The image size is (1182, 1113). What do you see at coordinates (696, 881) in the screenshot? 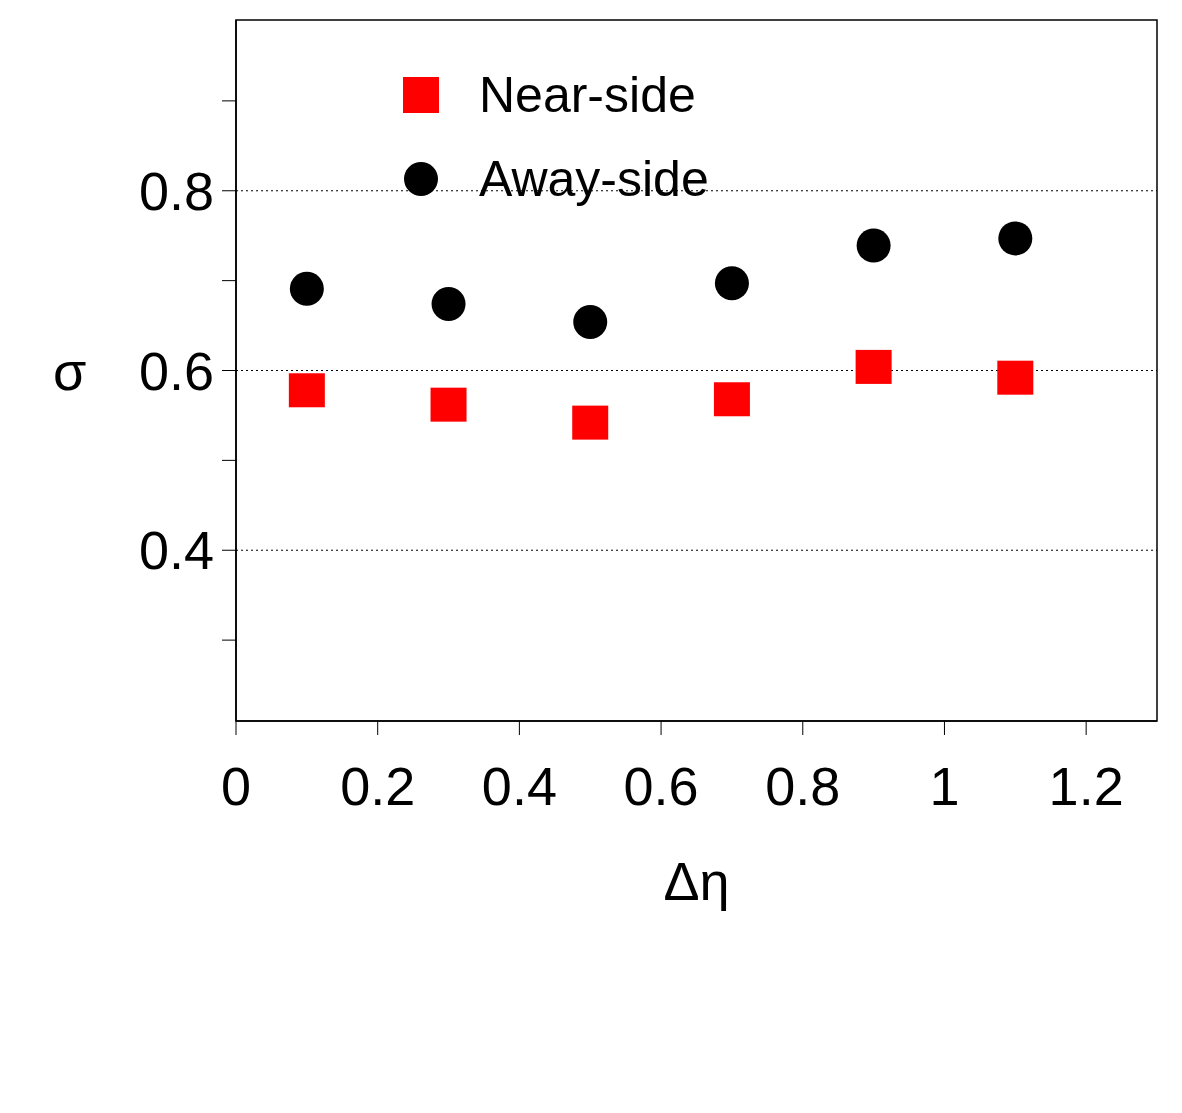
I see `x-axis-title: Δη` at bounding box center [696, 881].